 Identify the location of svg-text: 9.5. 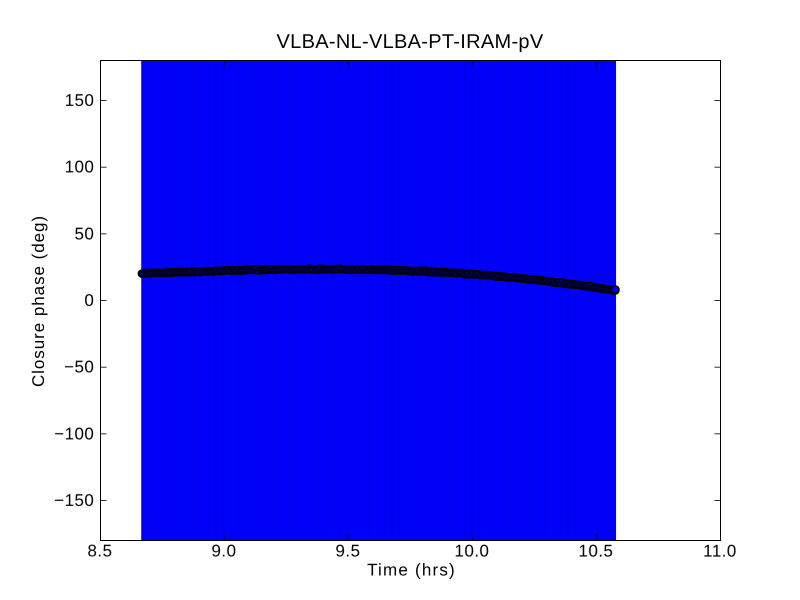
(347, 550).